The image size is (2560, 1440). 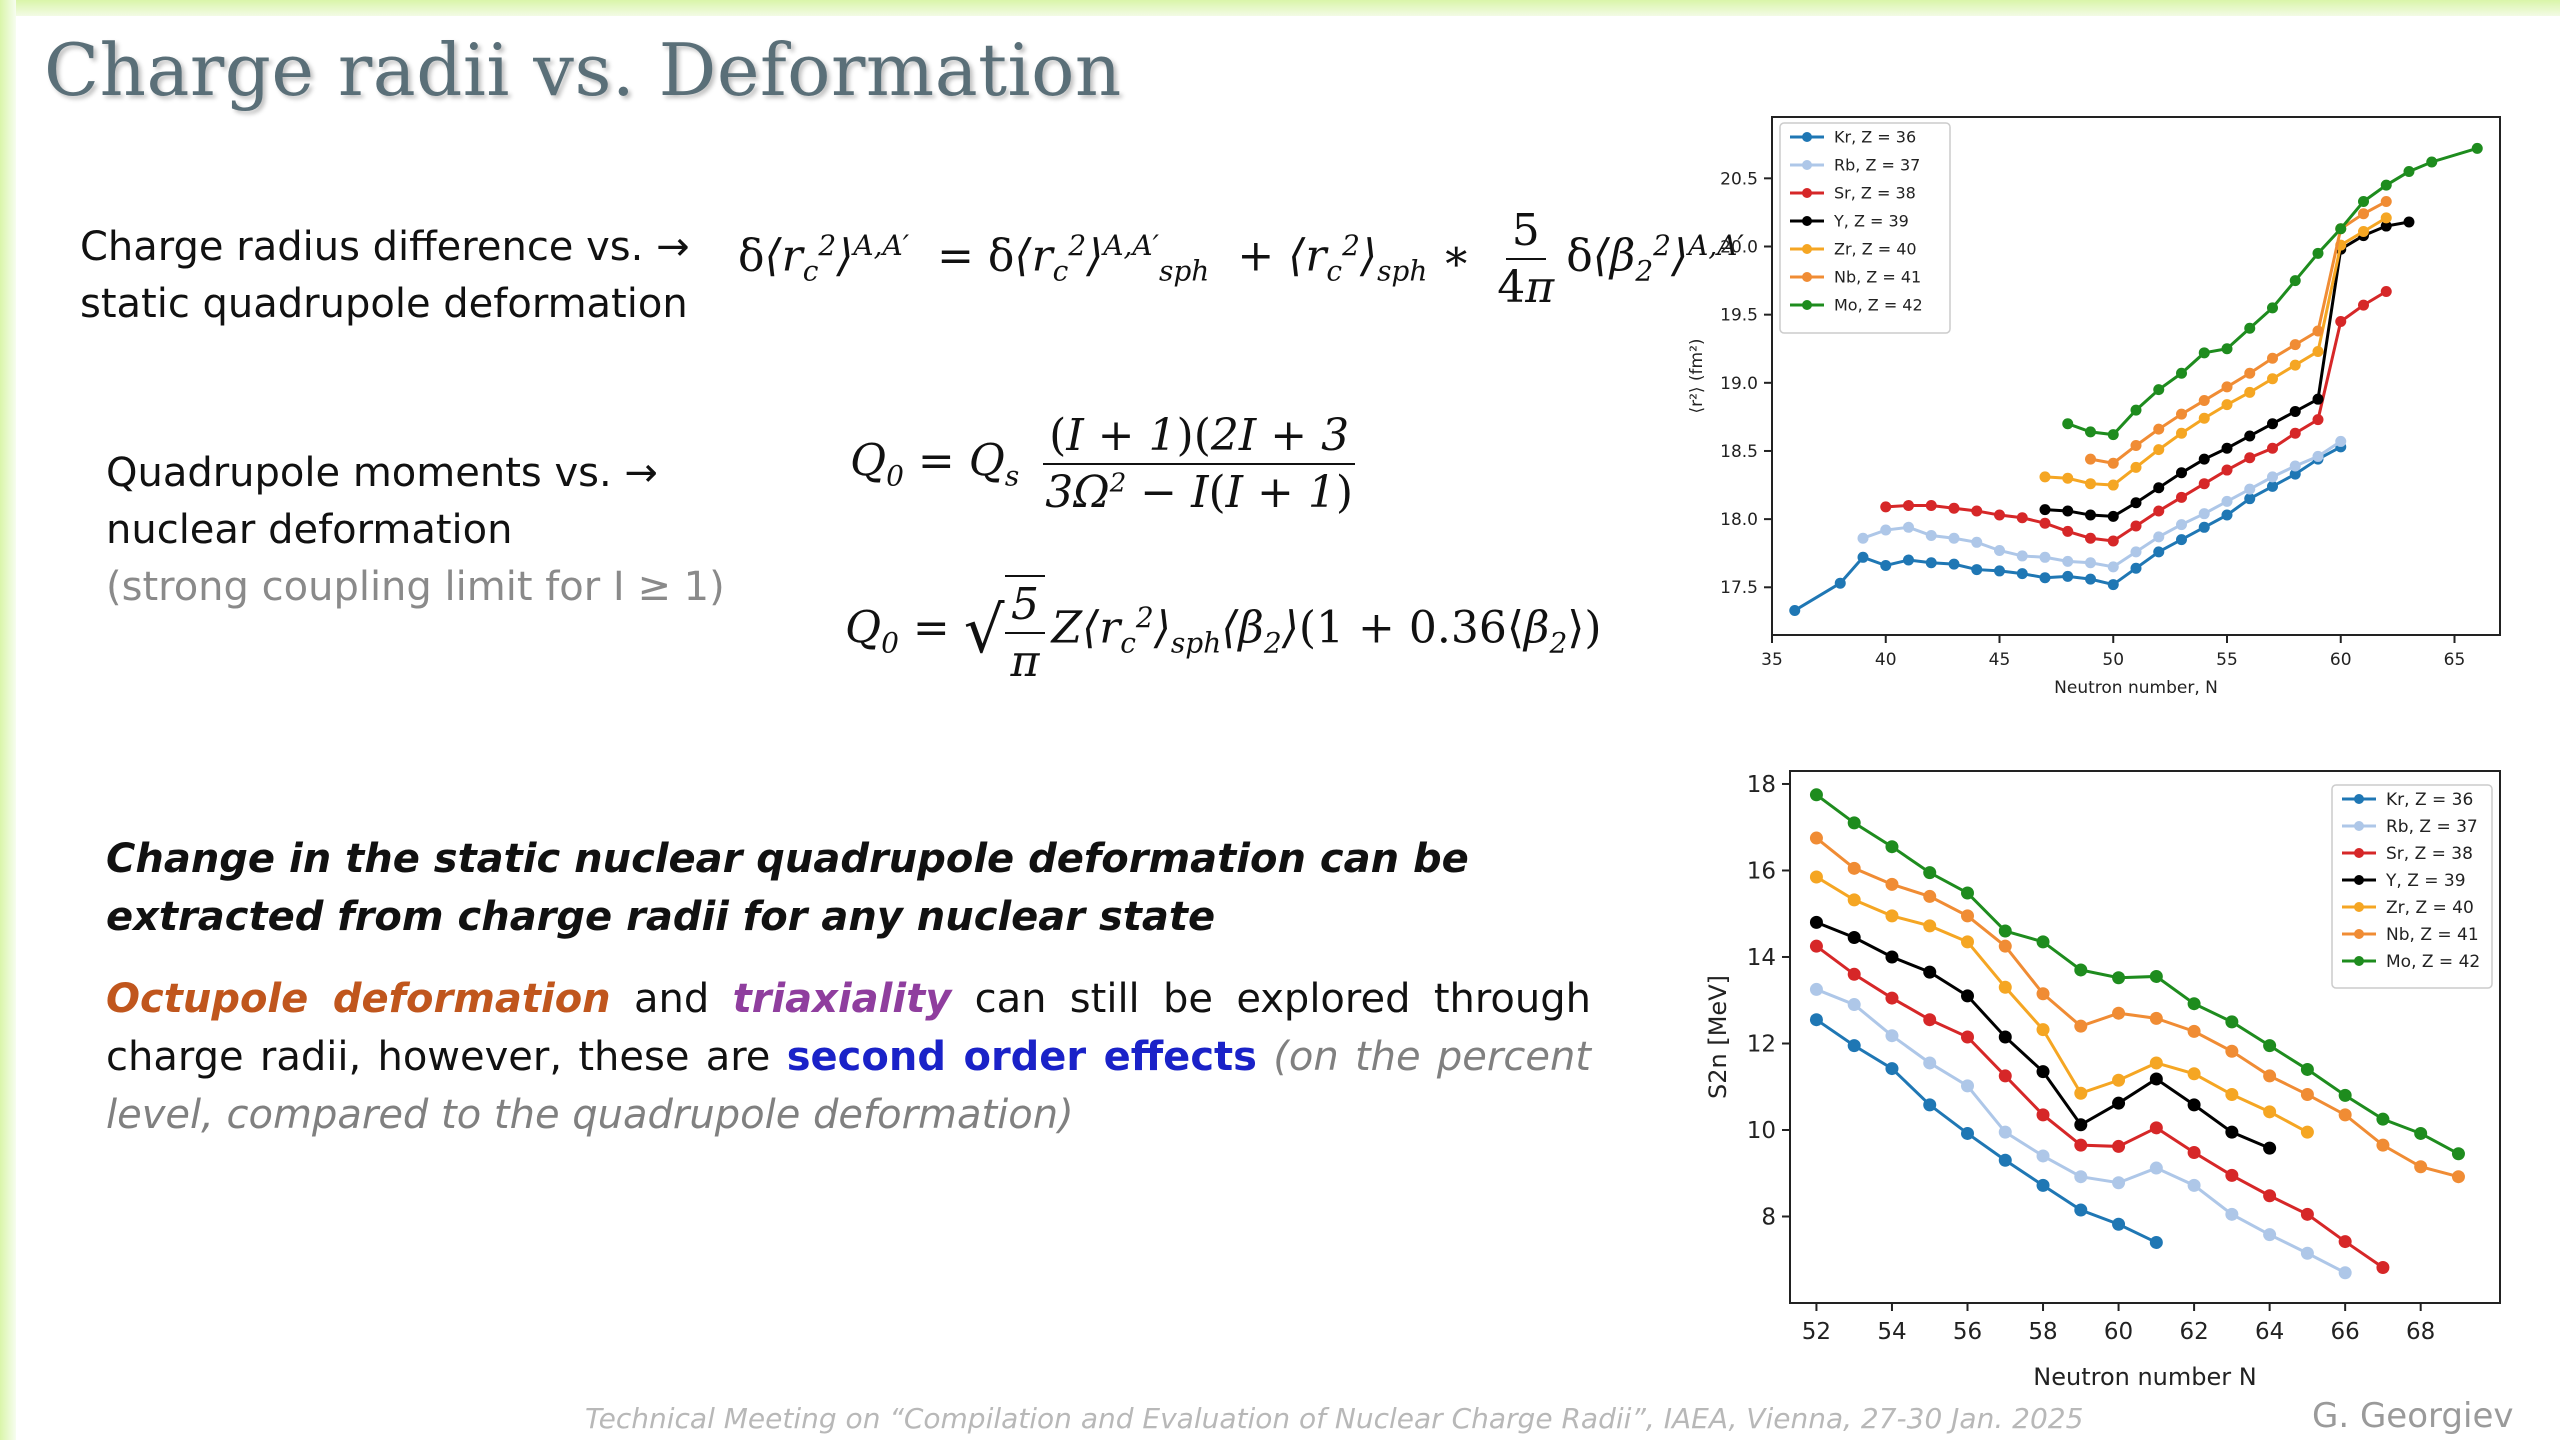 I want to click on text-static-quadrupole: static quadrupole deformation, so click(x=384, y=304).